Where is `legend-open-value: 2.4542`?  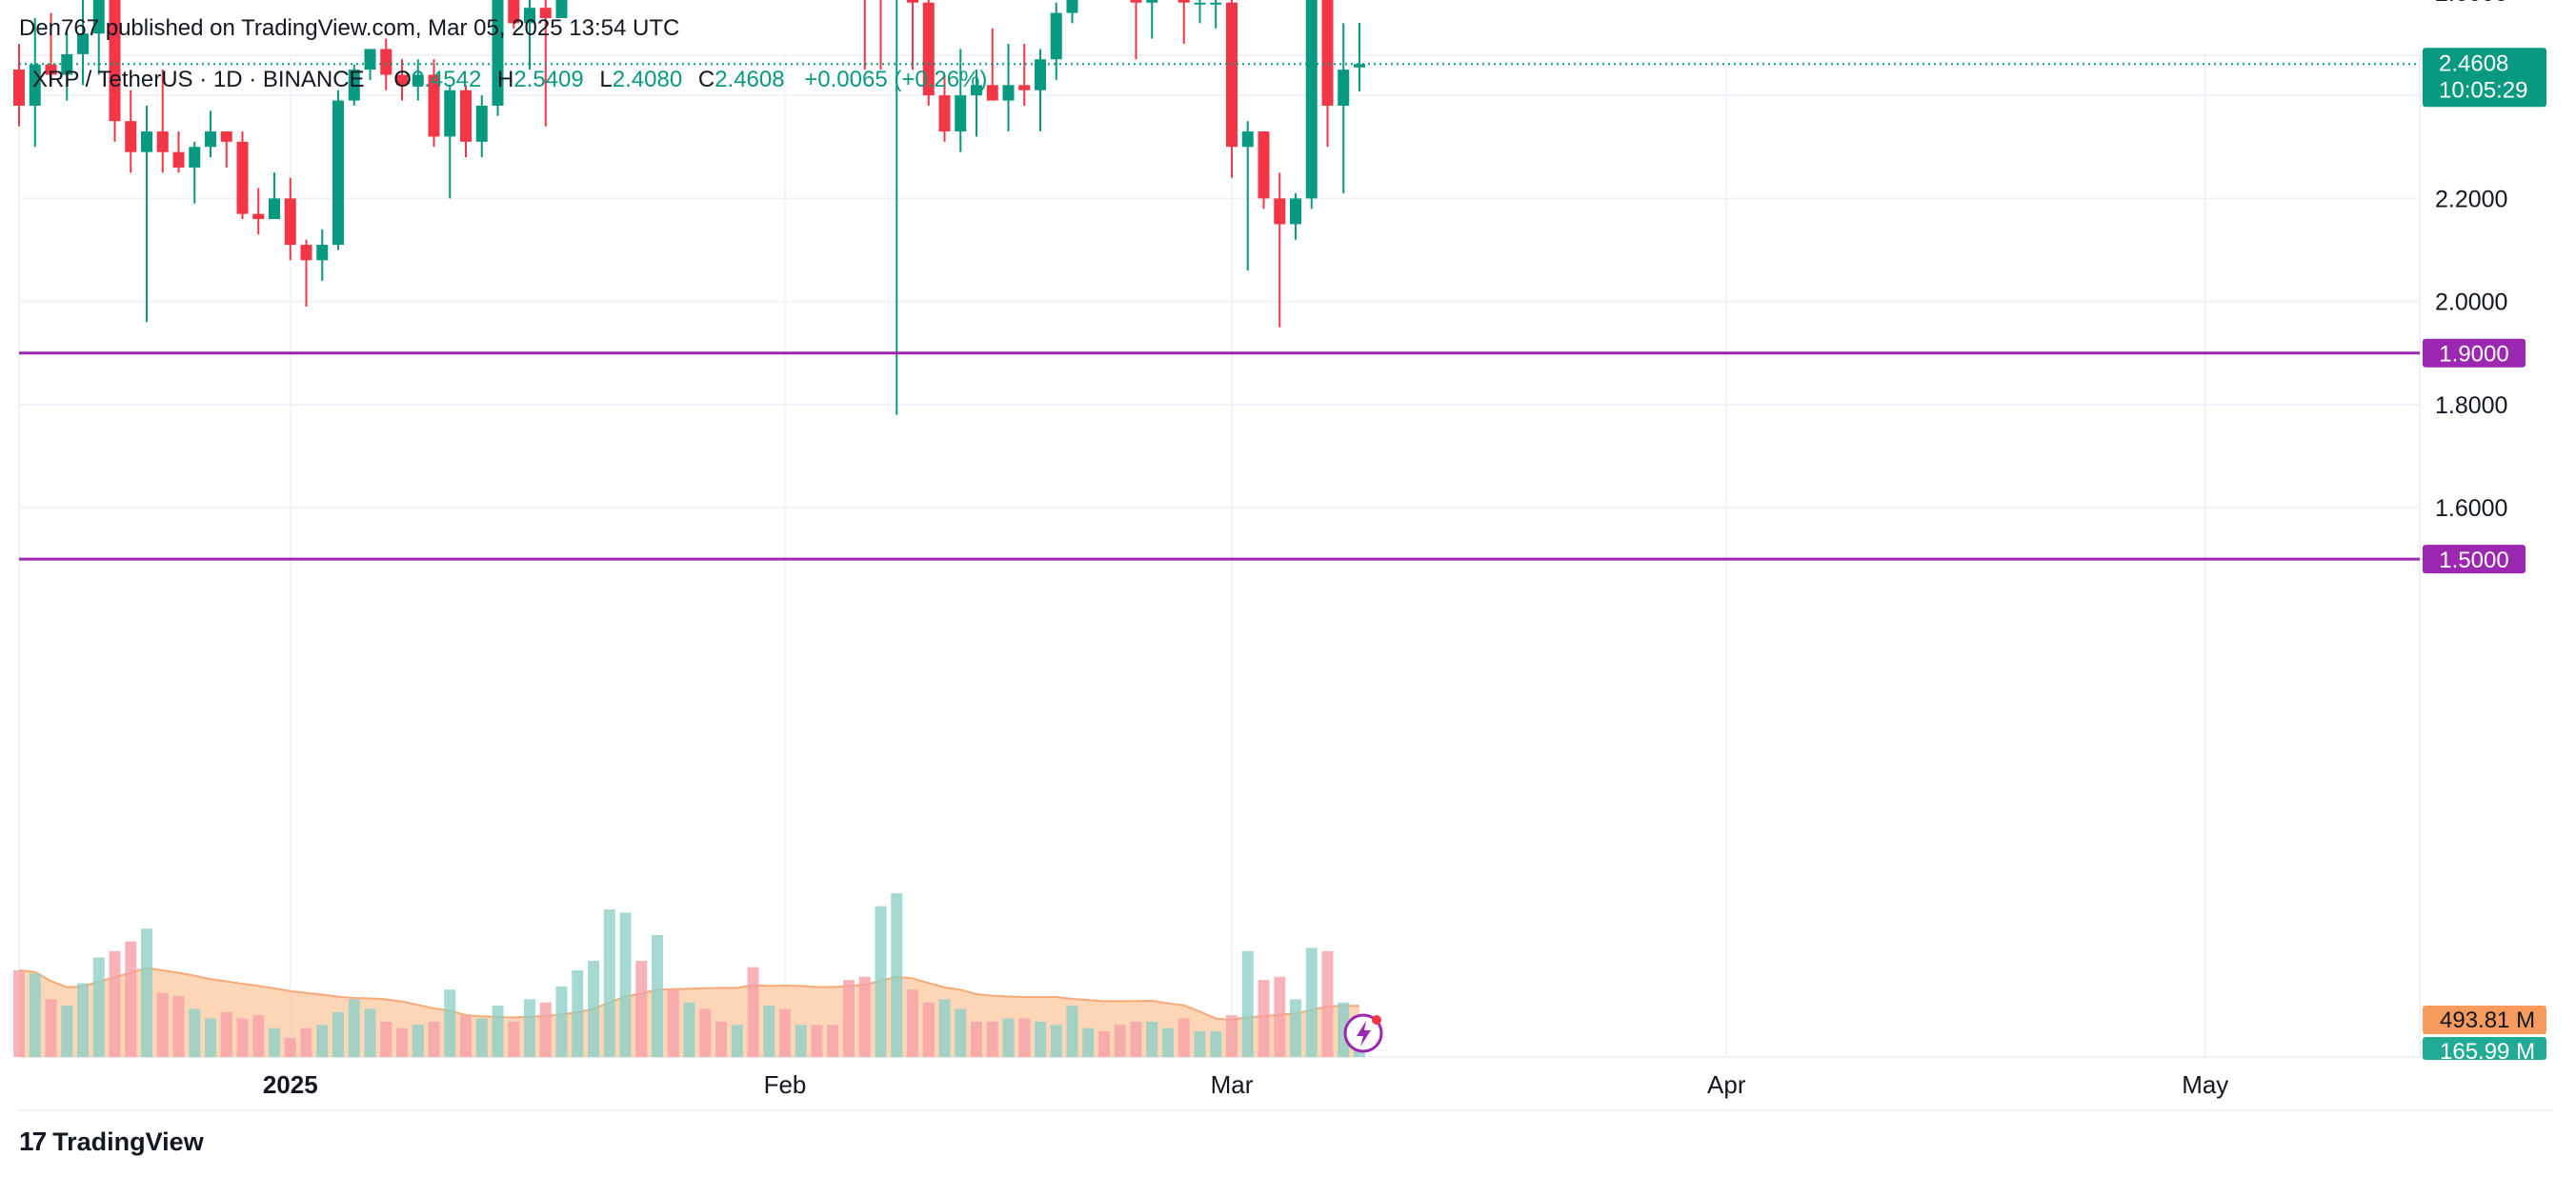
legend-open-value: 2.4542 is located at coordinates (446, 79).